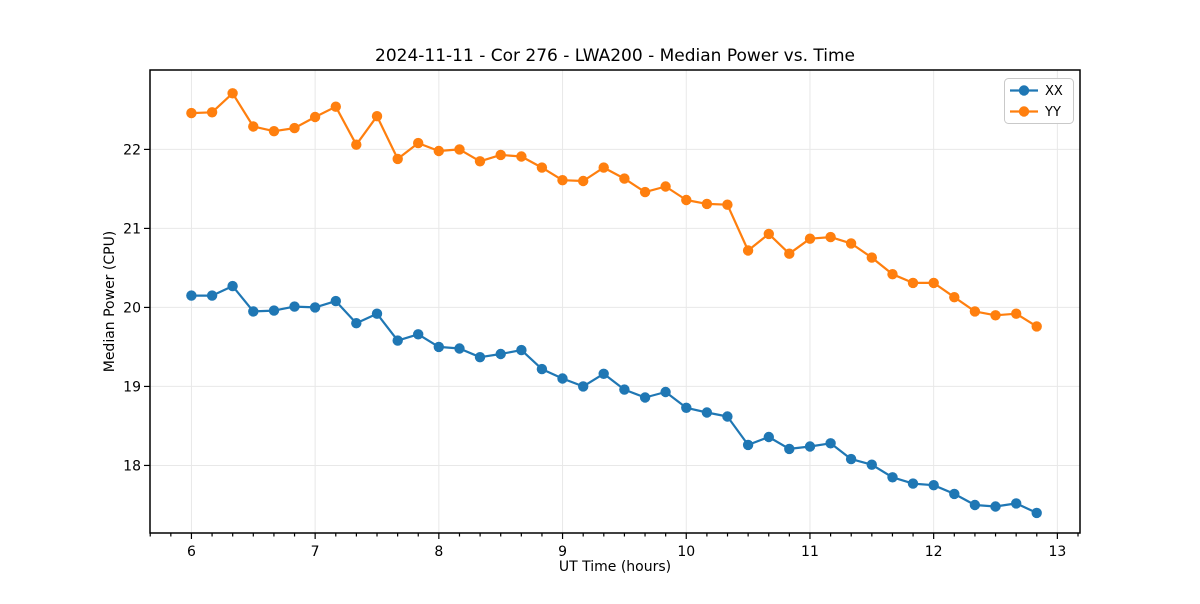 This screenshot has height=604, width=1200. Describe the element at coordinates (132, 466) in the screenshot. I see `y-tick-label: 18` at that location.